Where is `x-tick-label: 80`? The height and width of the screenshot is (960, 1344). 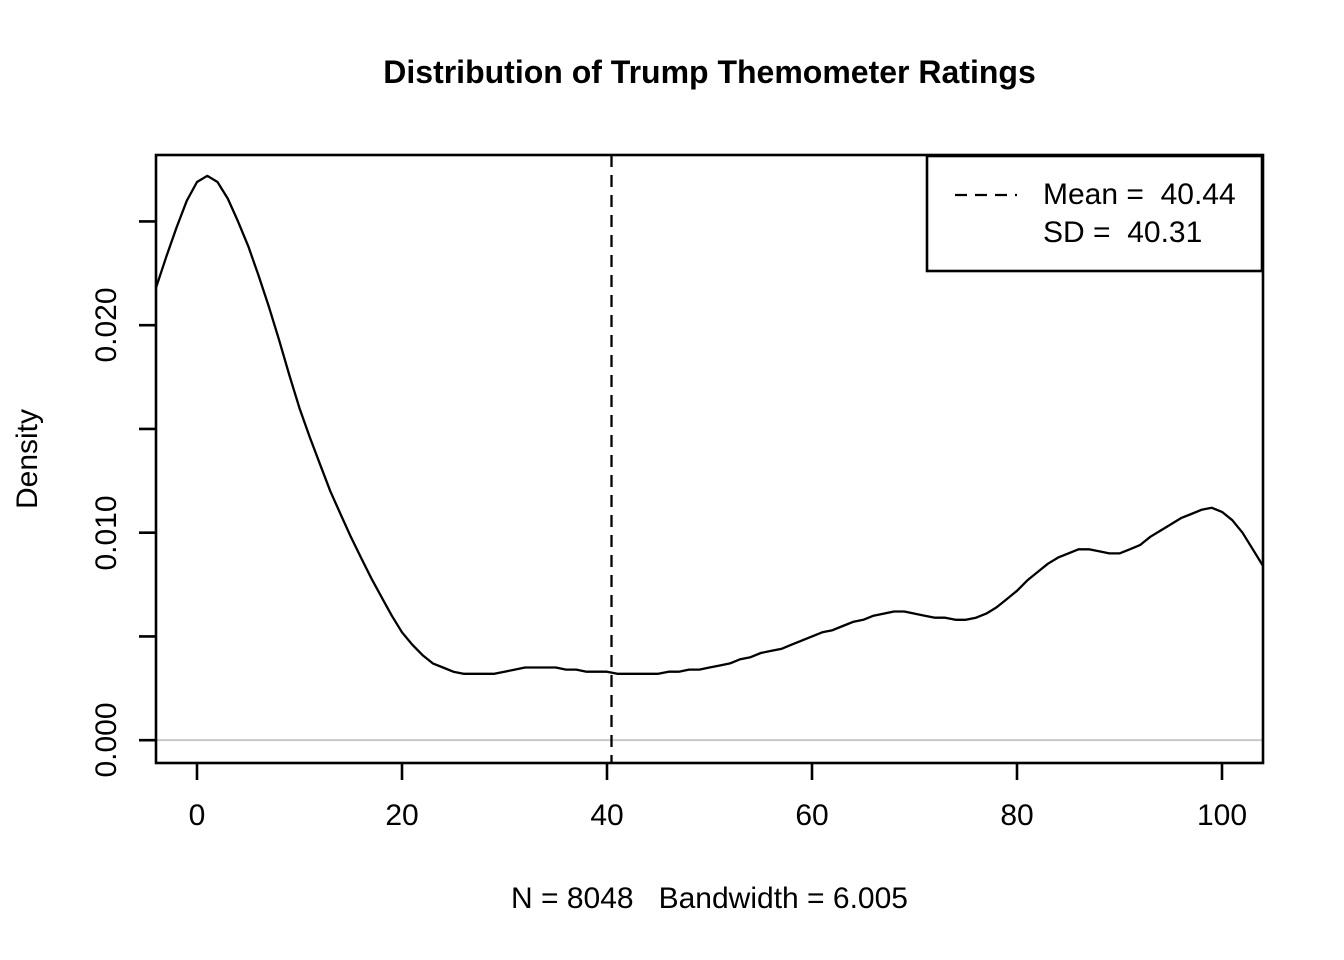
x-tick-label: 80 is located at coordinates (1017, 815).